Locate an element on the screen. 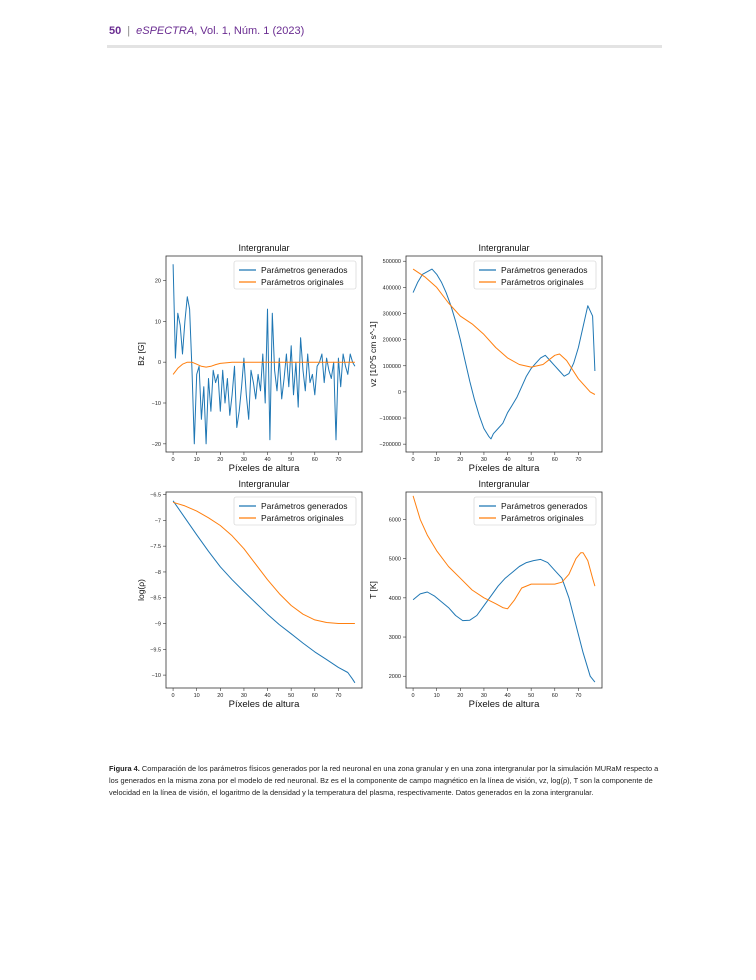 The height and width of the screenshot is (980, 756). y-tick-label: −6.5 is located at coordinates (155, 496).